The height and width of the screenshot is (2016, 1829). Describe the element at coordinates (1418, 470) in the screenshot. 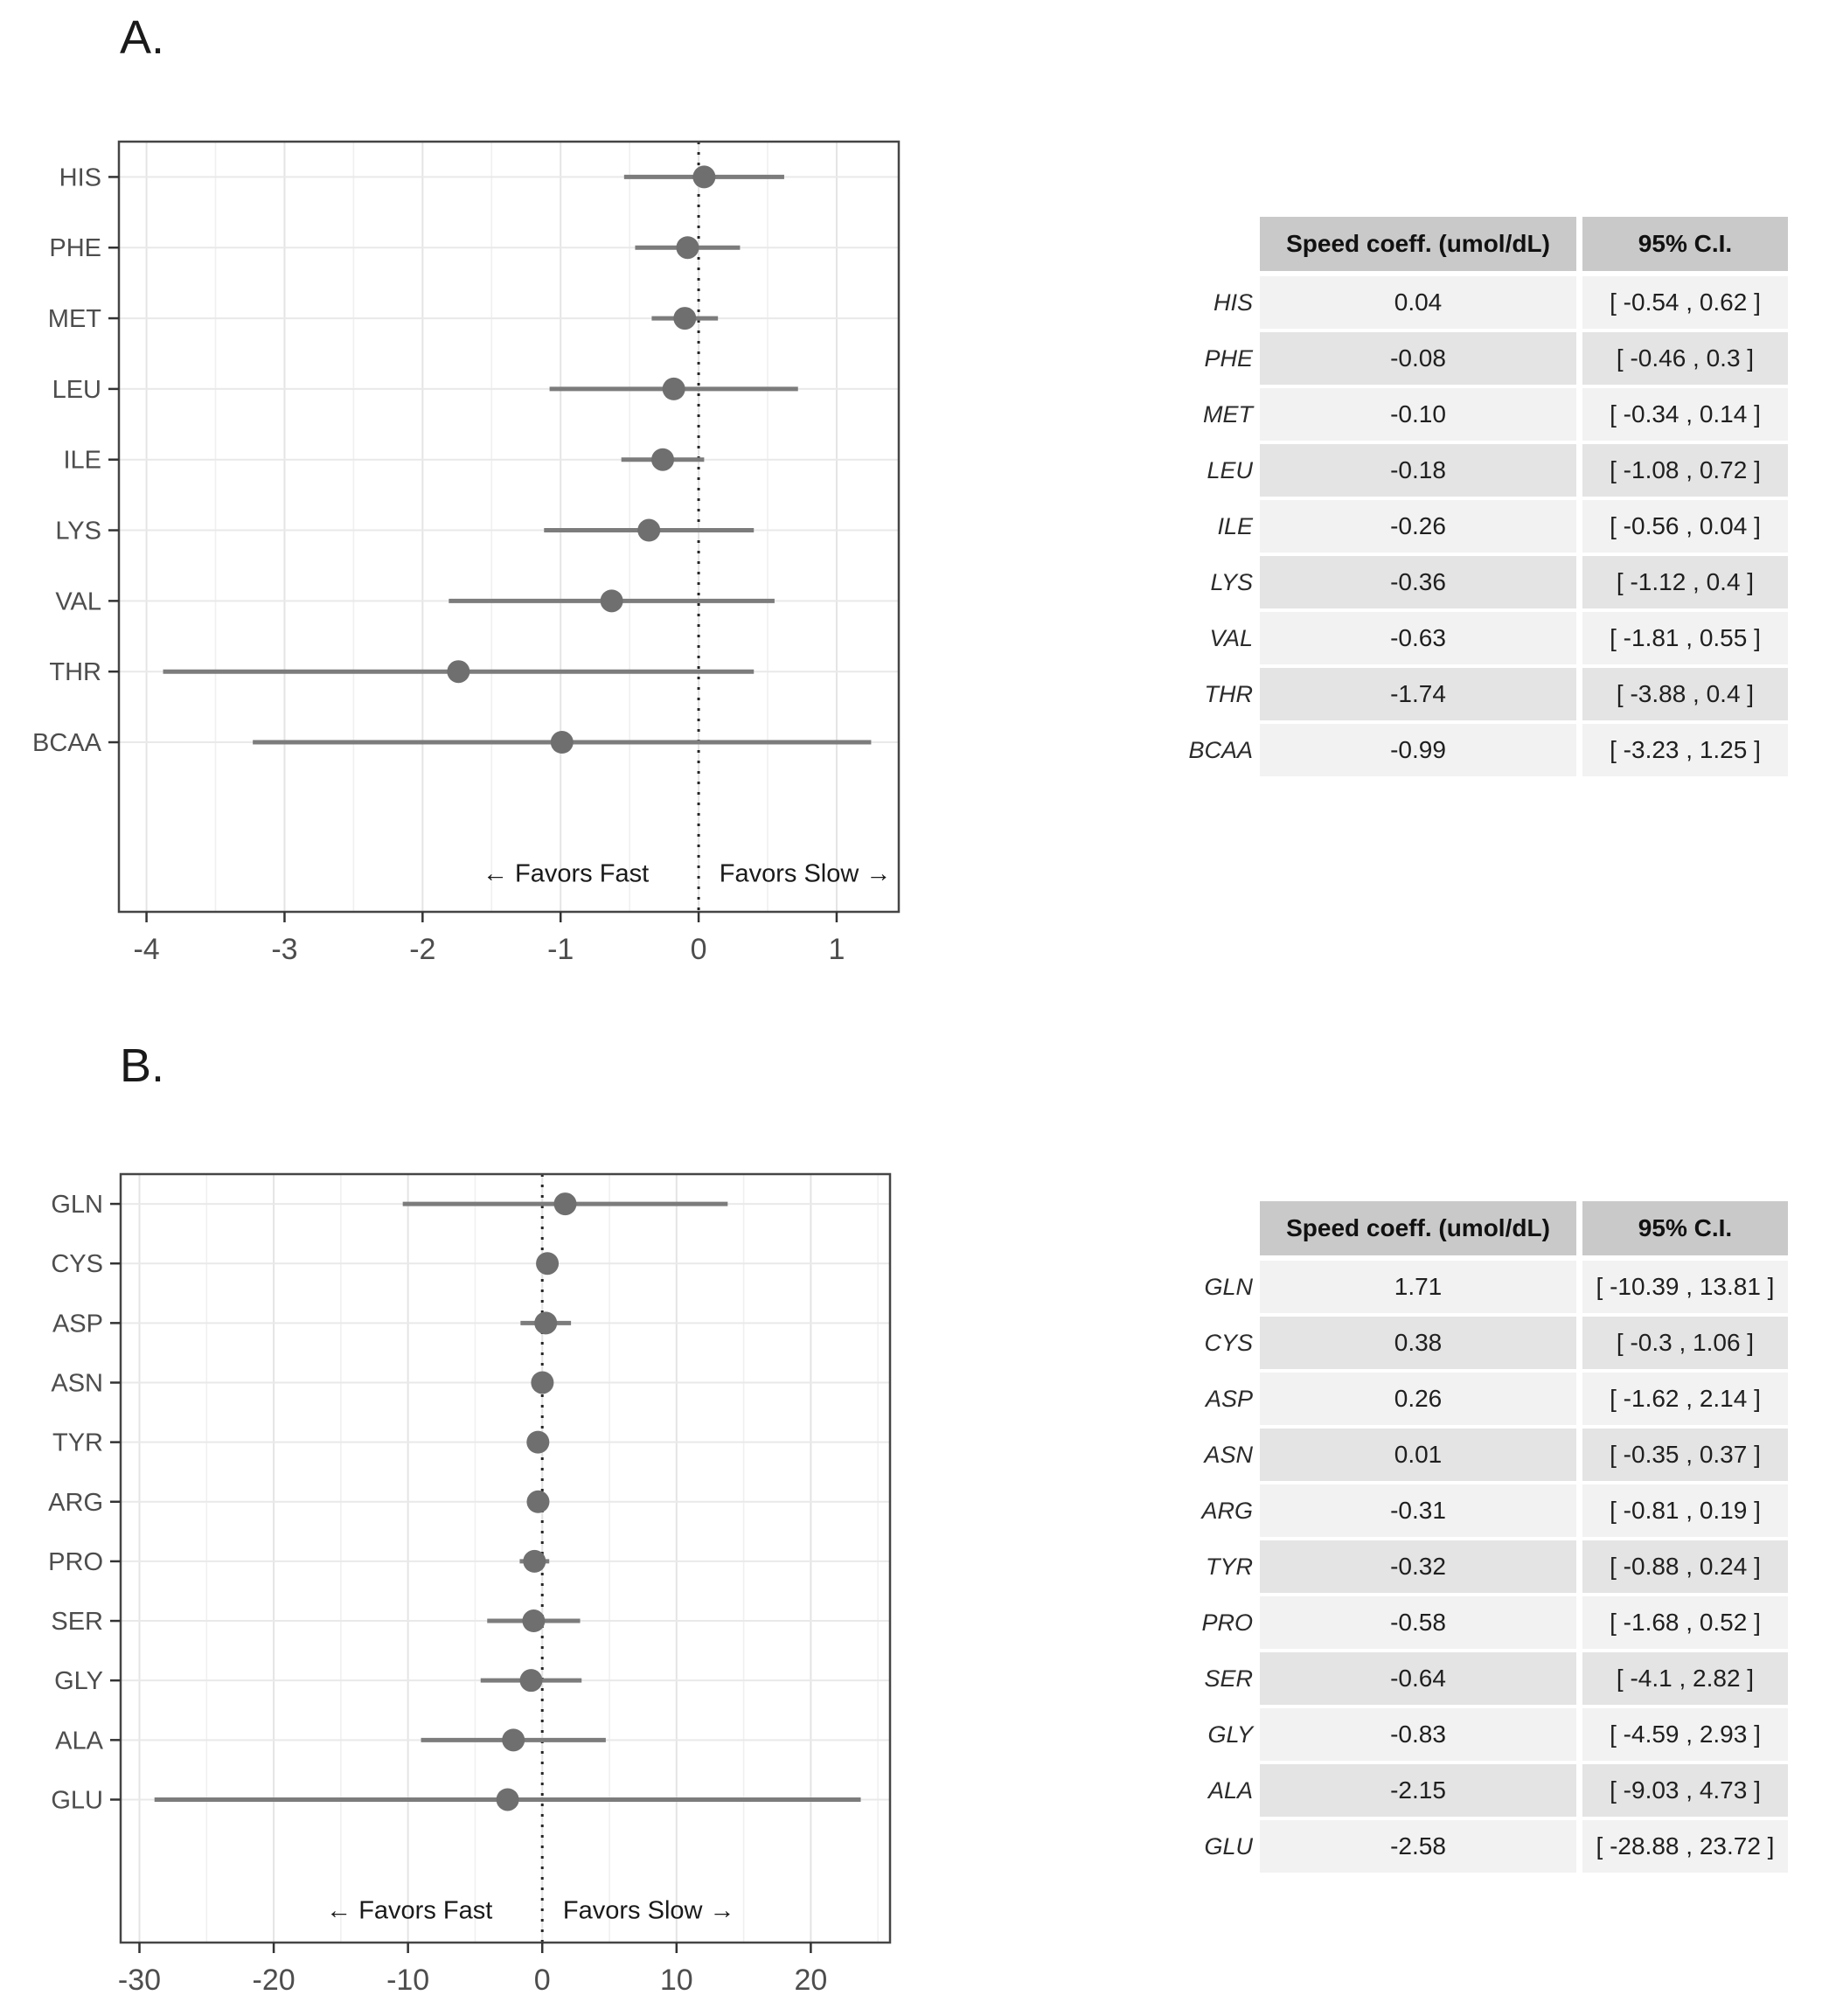

I see `coeff-value-cell: -0.18` at that location.